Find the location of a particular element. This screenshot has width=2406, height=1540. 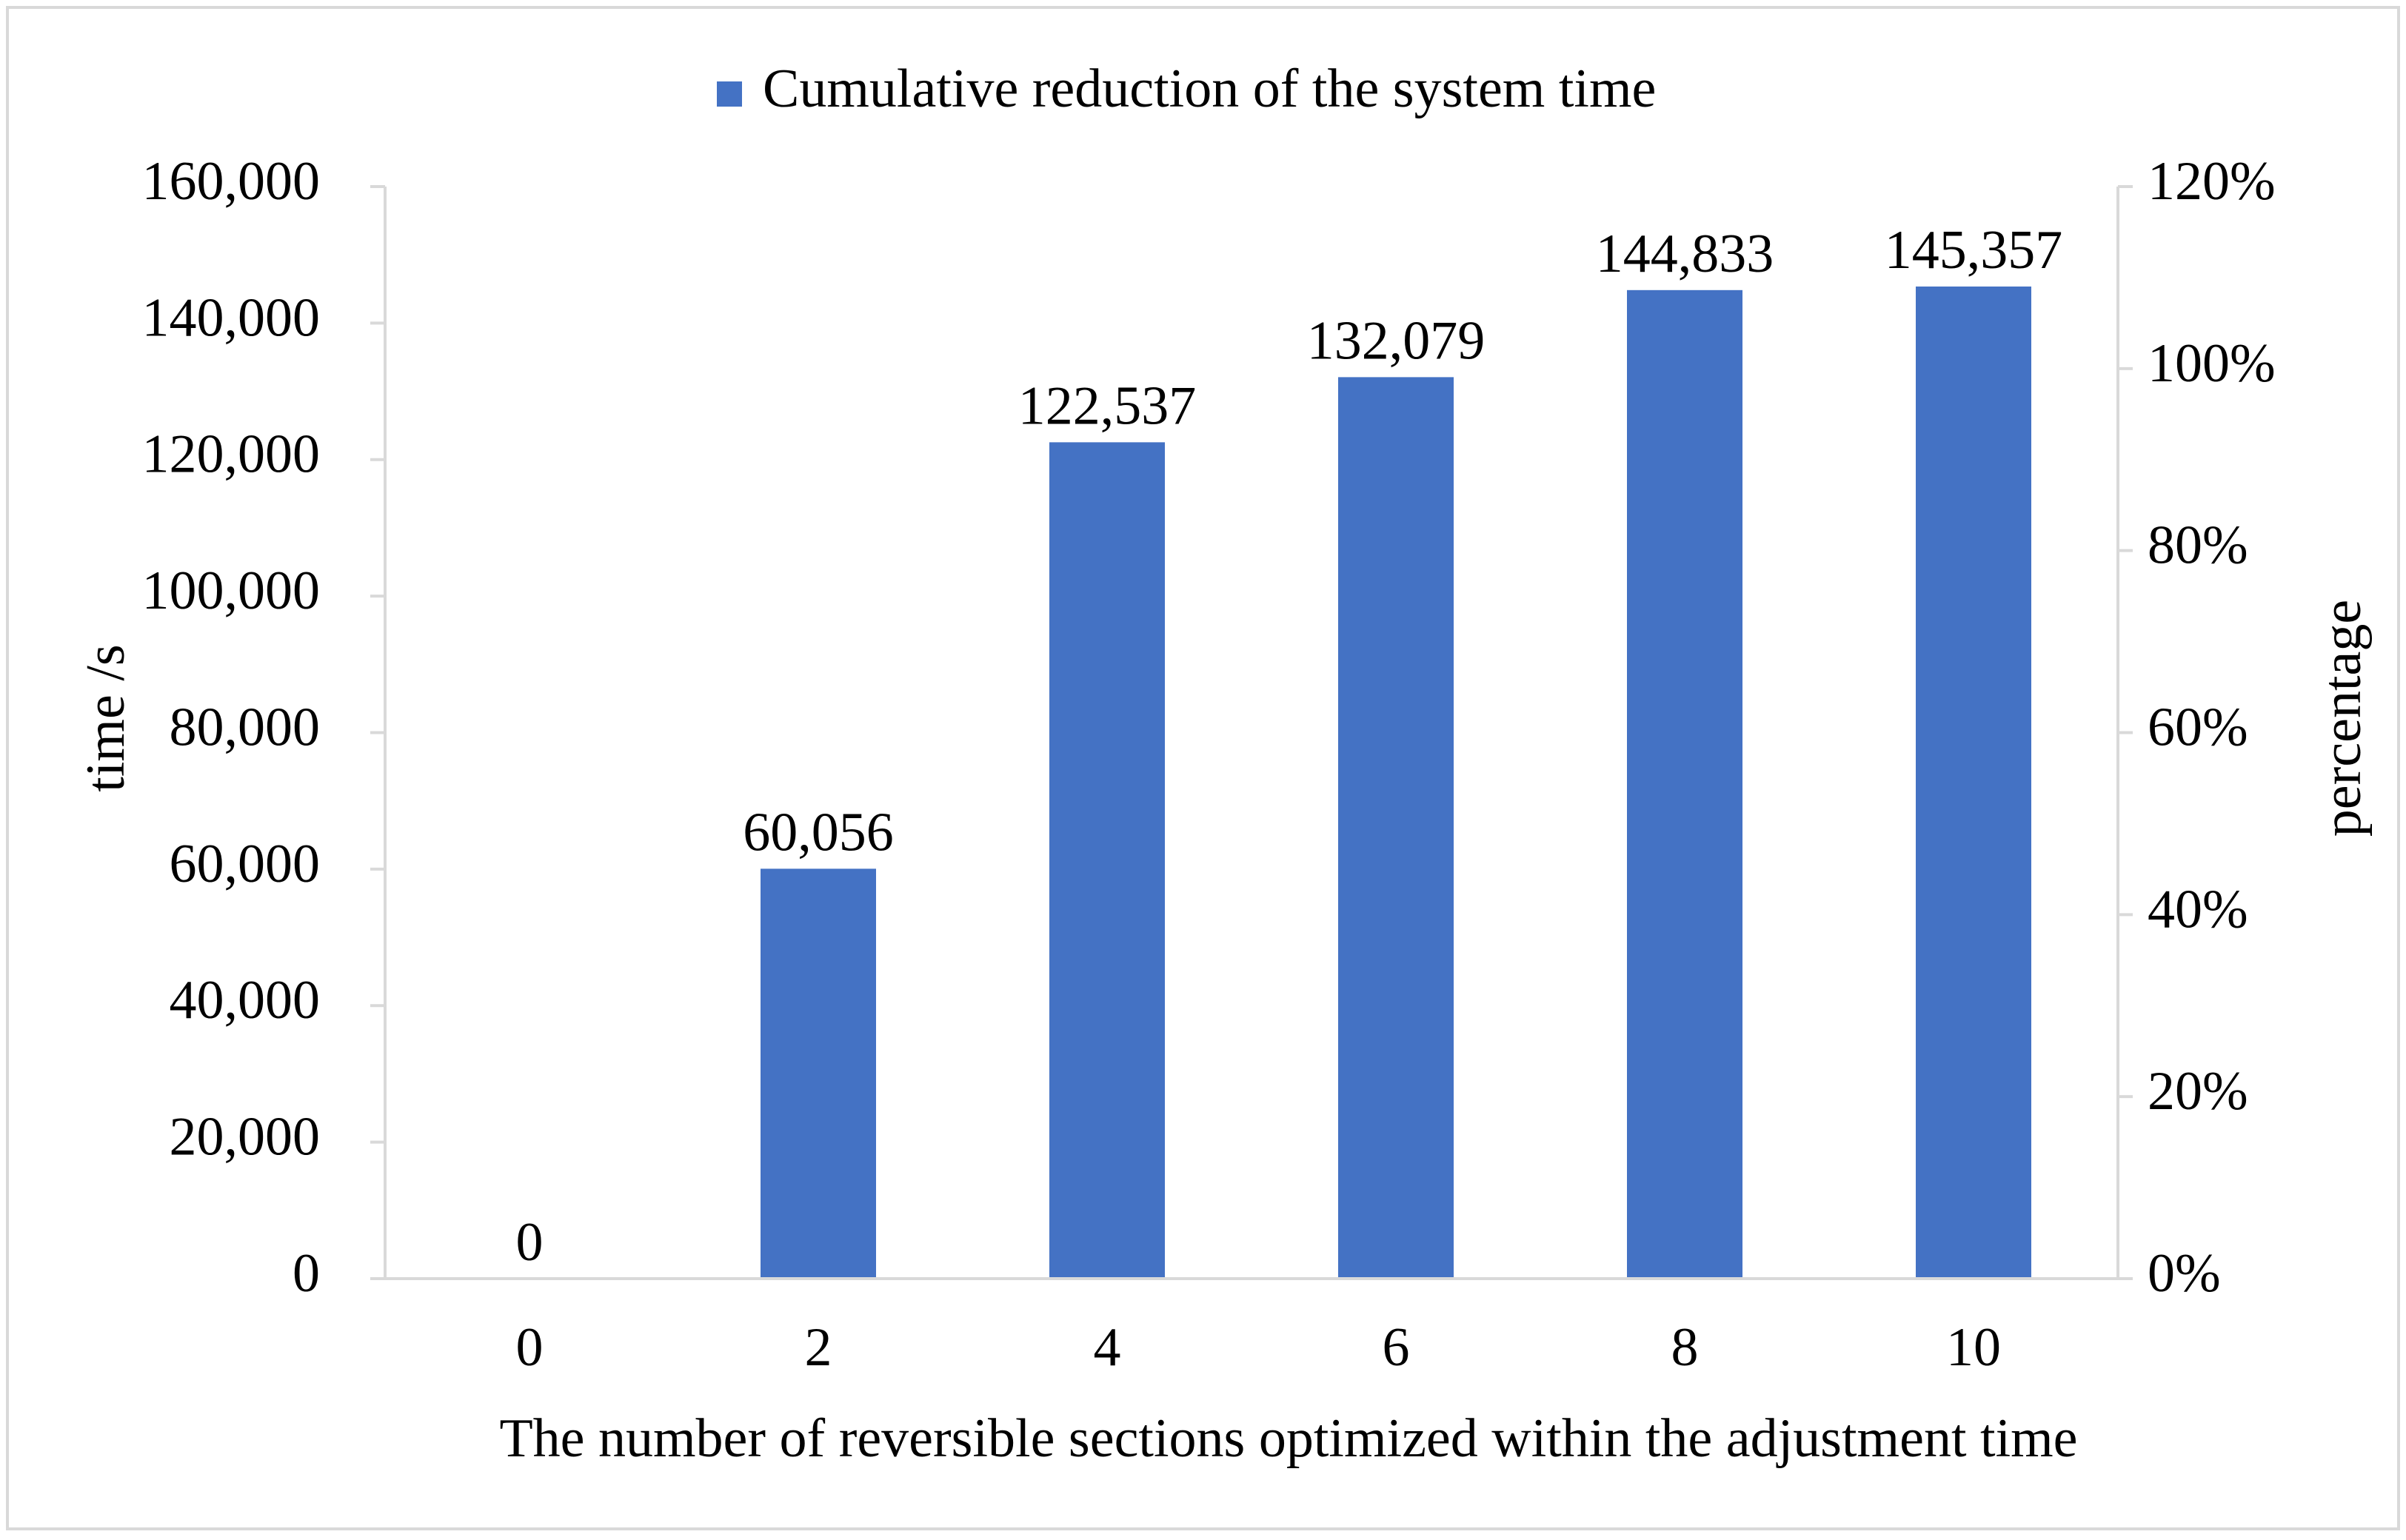

bar-data-label: 0 is located at coordinates (530, 1242).